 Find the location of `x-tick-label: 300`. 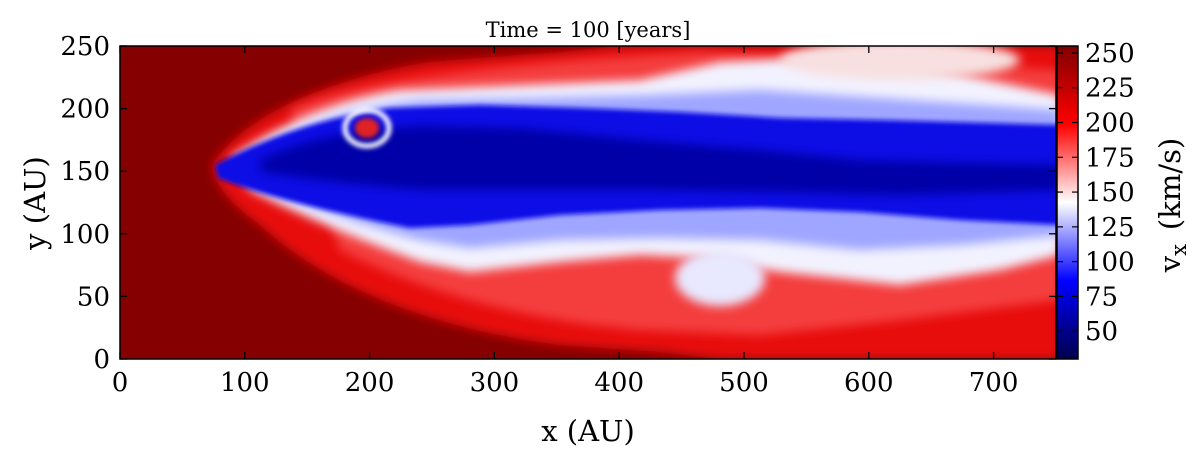

x-tick-label: 300 is located at coordinates (495, 383).